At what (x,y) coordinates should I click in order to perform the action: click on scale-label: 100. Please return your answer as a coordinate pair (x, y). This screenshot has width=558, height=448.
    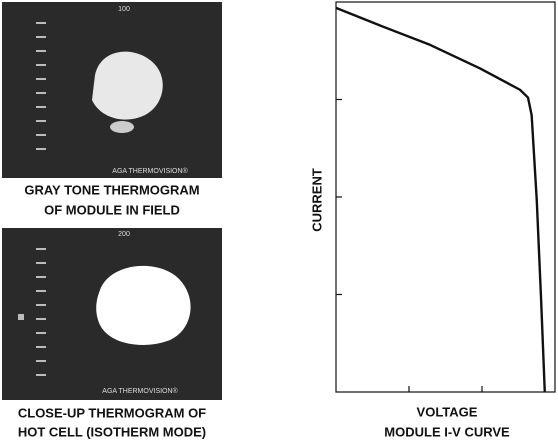
    Looking at the image, I should click on (124, 9).